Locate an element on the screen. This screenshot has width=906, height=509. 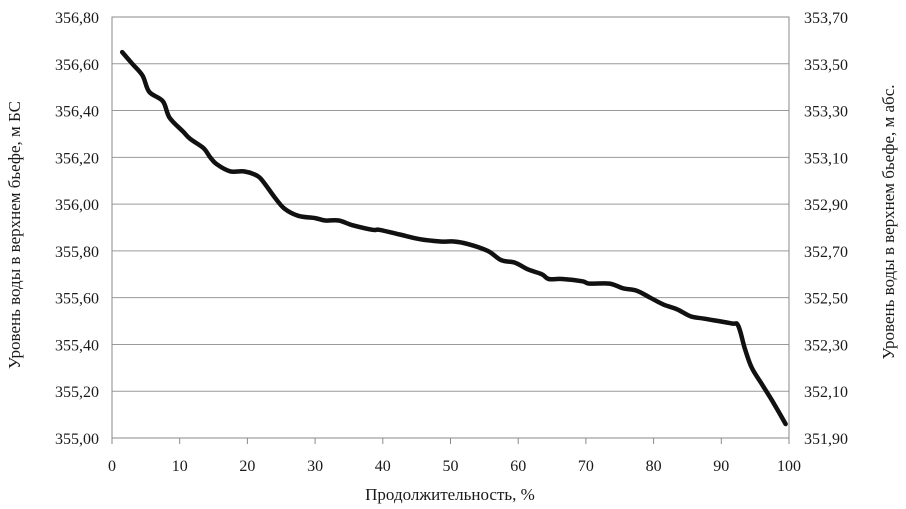
y-tick-label: 355,20 is located at coordinates (77, 392).